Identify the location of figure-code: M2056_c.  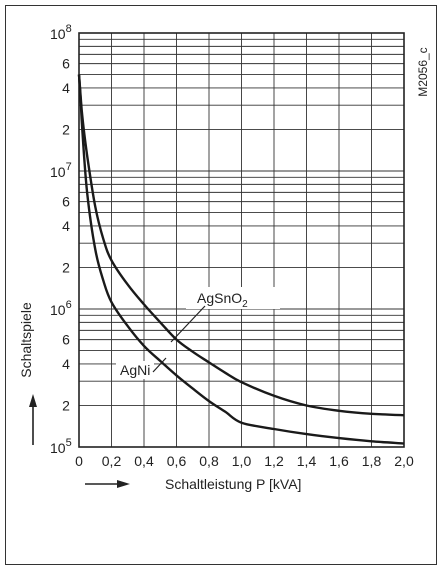
(423, 71).